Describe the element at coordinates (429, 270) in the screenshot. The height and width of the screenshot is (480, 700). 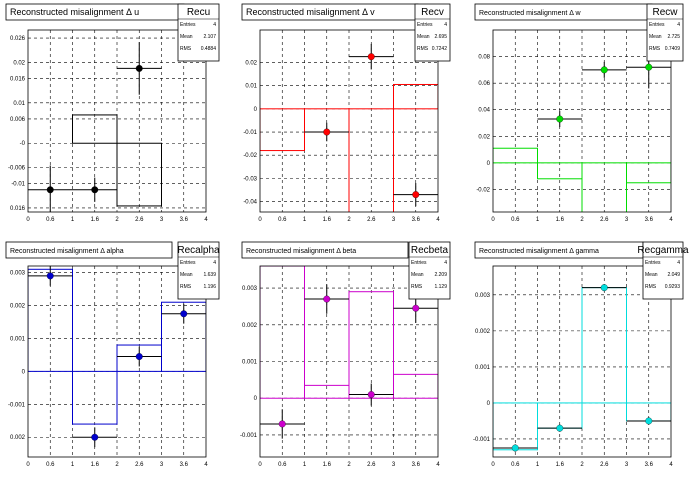
I see `stats-box` at that location.